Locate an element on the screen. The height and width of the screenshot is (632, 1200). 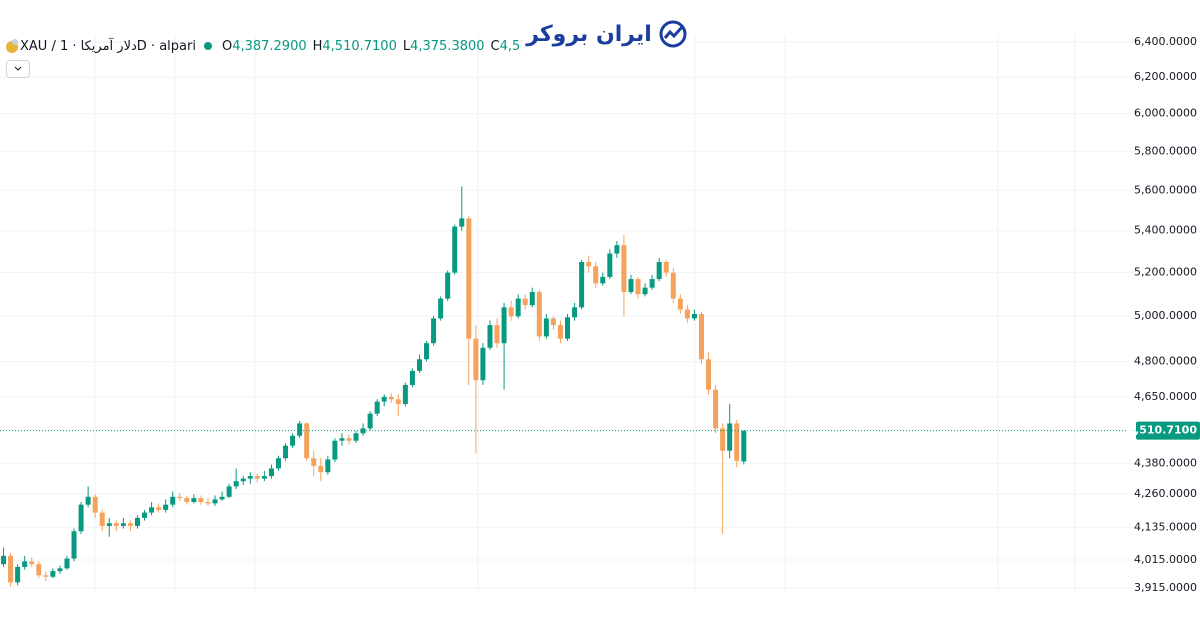
close-key: C is located at coordinates (495, 46).